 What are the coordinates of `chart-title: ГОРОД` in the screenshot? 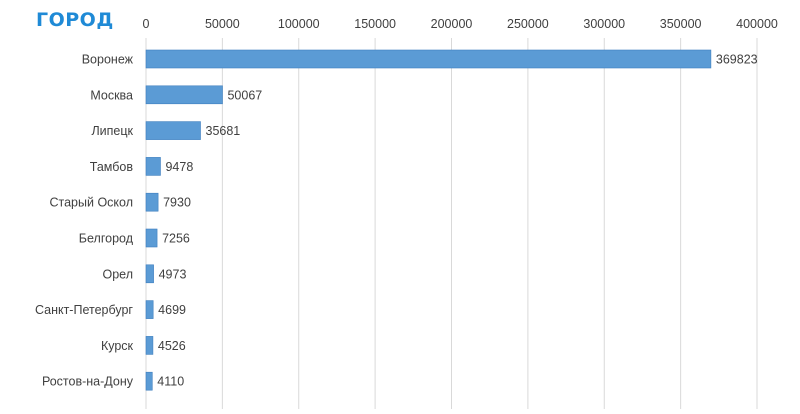 It's located at (75, 20).